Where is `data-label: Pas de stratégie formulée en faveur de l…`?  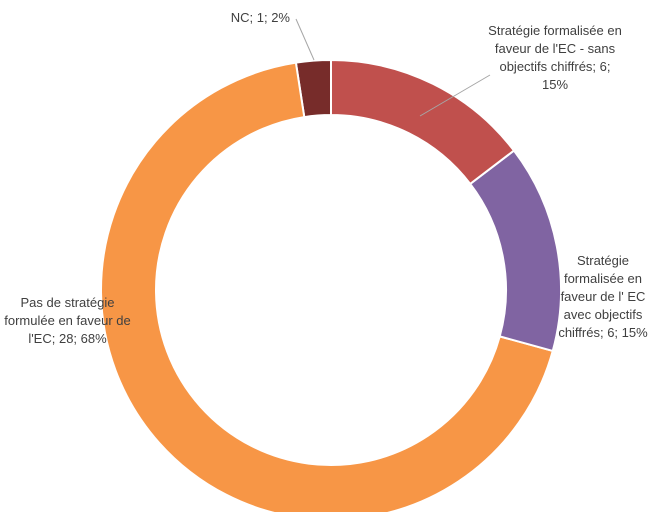 data-label: Pas de stratégie formulée en faveur de l… is located at coordinates (67, 320).